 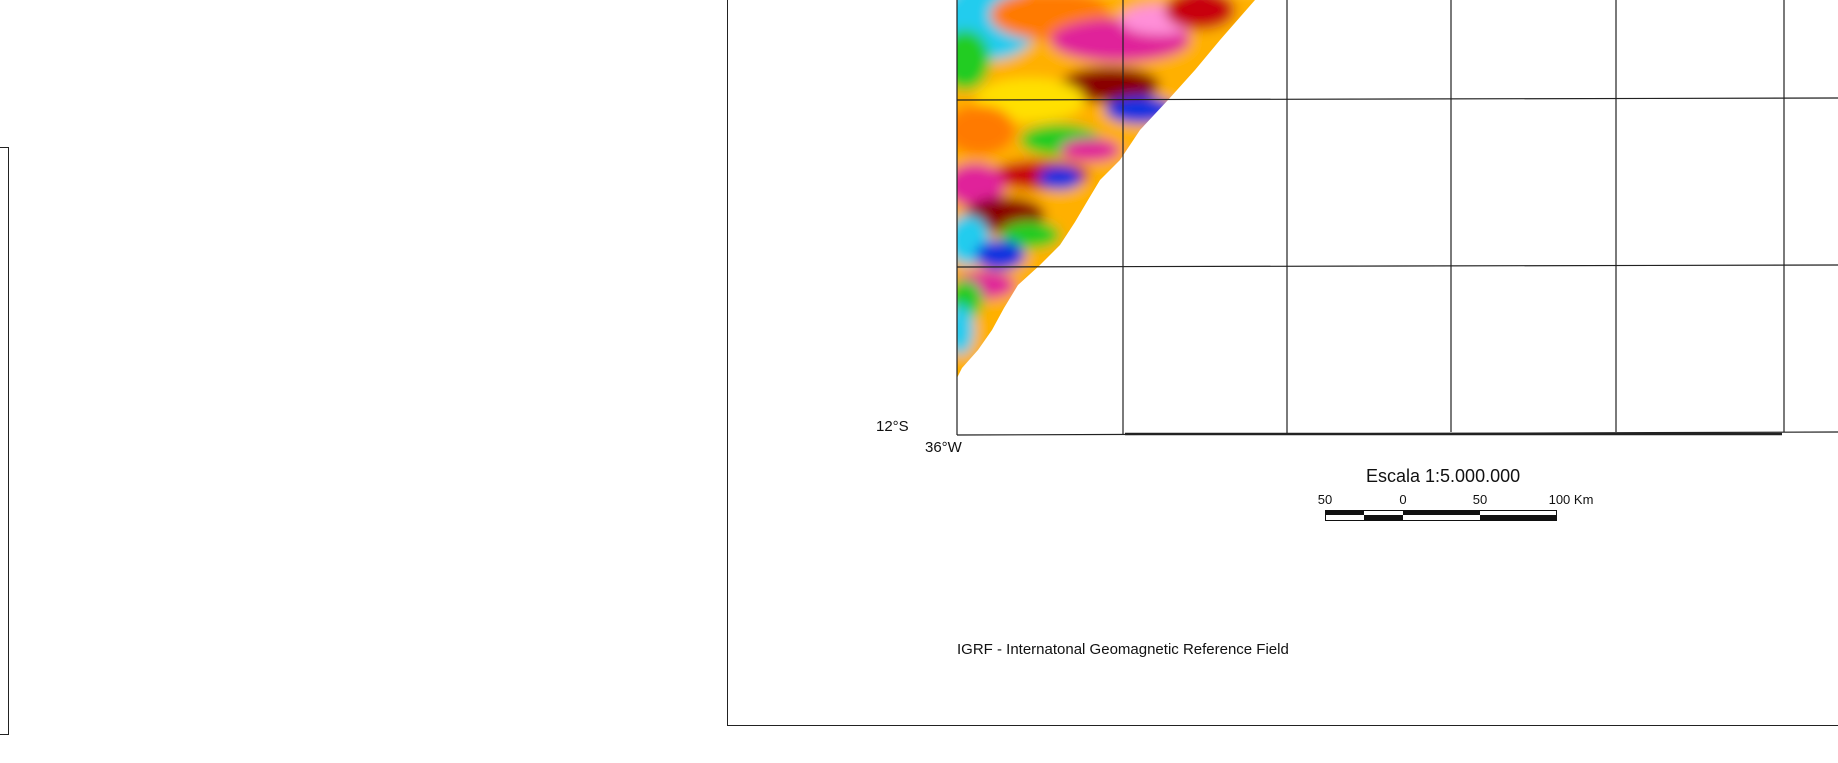 What do you see at coordinates (892, 426) in the screenshot?
I see `latitude-label: 12°S` at bounding box center [892, 426].